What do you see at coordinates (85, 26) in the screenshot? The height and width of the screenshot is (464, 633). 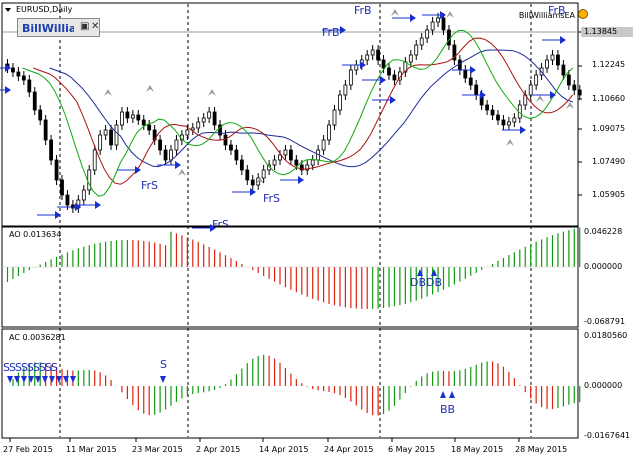 I see `restore-icon: ▣` at bounding box center [85, 26].